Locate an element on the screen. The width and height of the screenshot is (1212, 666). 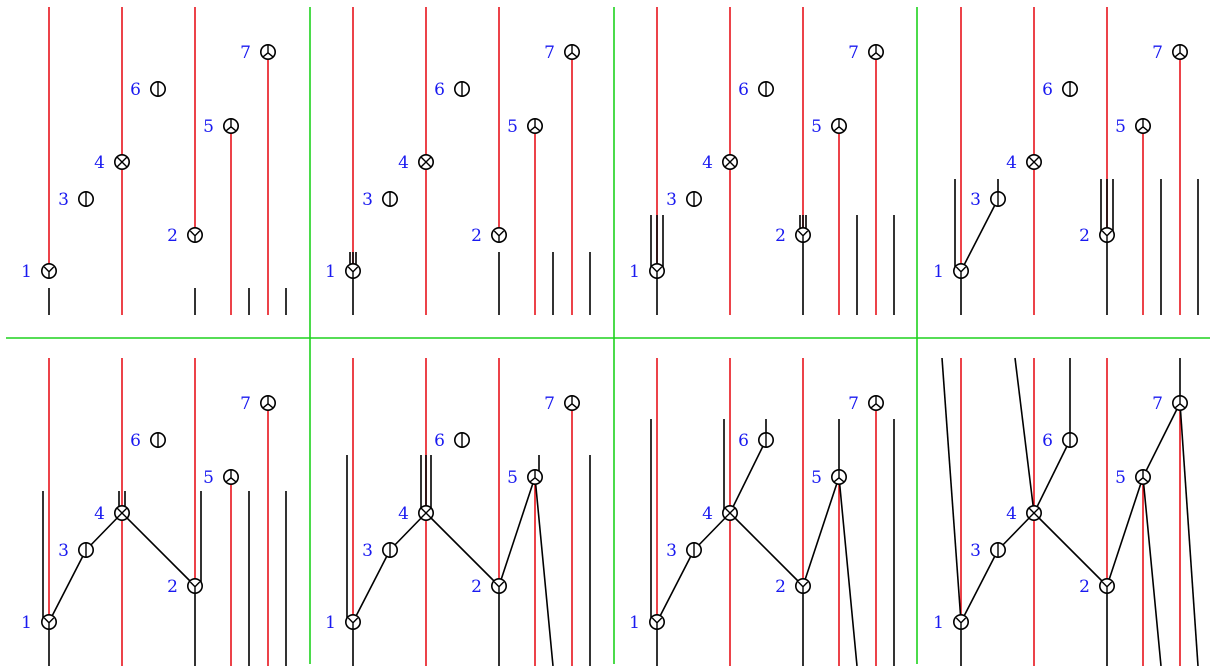
panel-step-1: 1 2 3 4 5 6 7 is located at coordinates (154, 161).